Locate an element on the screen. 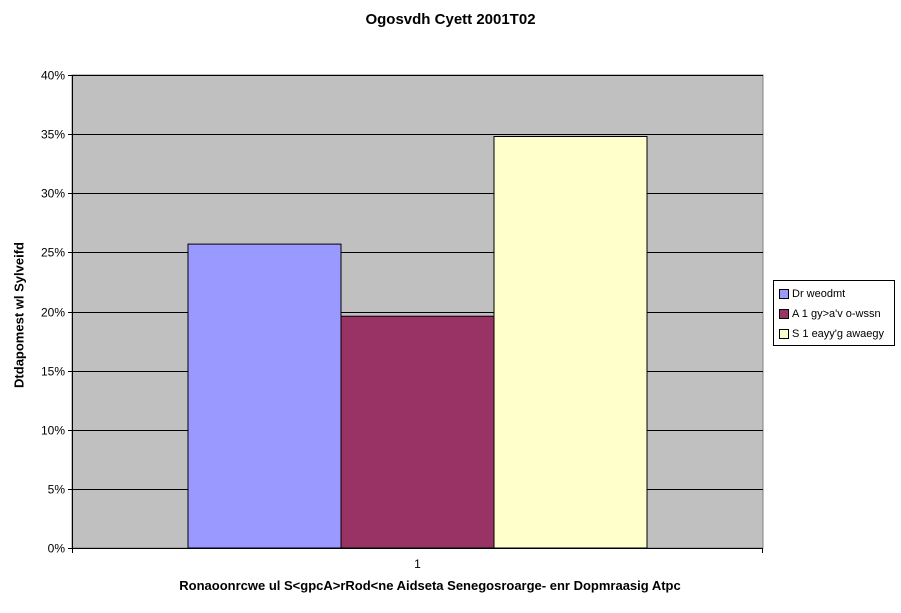  y-tick-label: 40% is located at coordinates (53, 76).